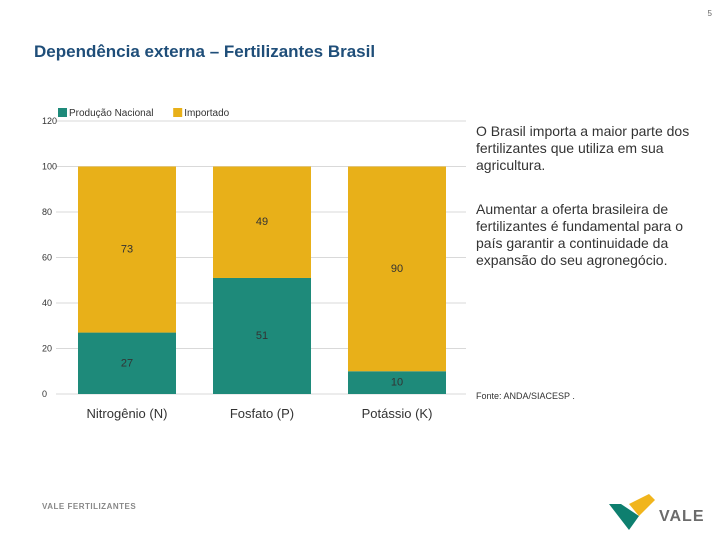  I want to click on source-note: Fonte: ANDA/SIACESP ., so click(525, 396).